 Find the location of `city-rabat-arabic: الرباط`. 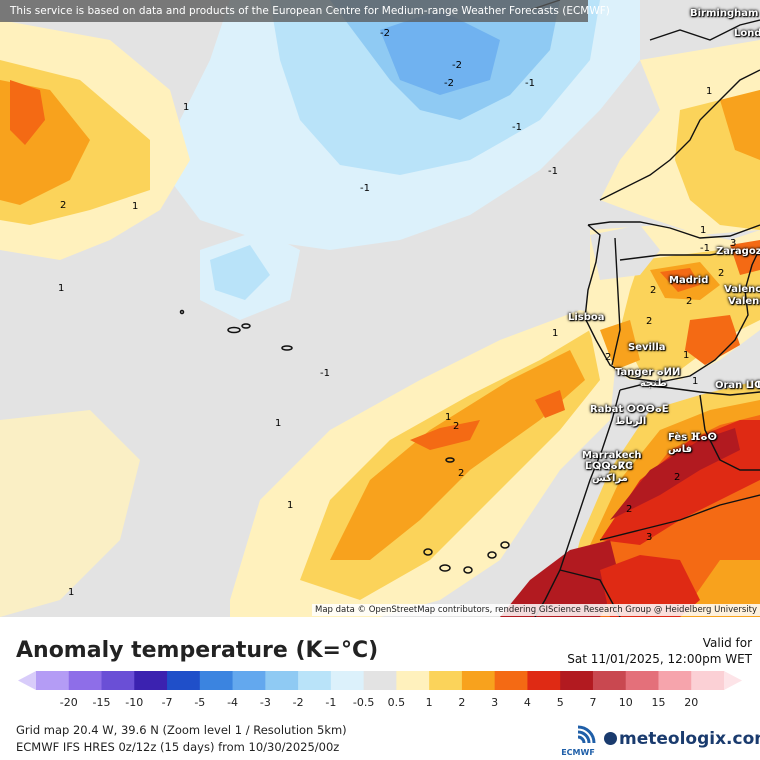

city-rabat-arabic: الرباط is located at coordinates (631, 421).